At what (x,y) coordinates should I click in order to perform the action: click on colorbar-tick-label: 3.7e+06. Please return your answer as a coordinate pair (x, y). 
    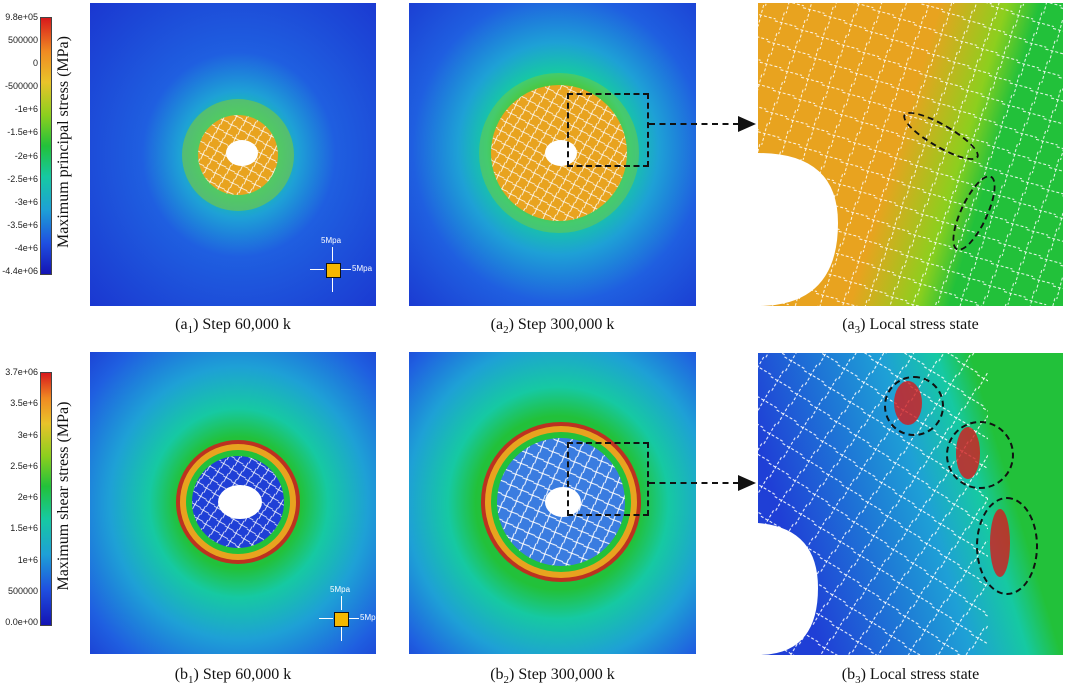
    Looking at the image, I should click on (21, 372).